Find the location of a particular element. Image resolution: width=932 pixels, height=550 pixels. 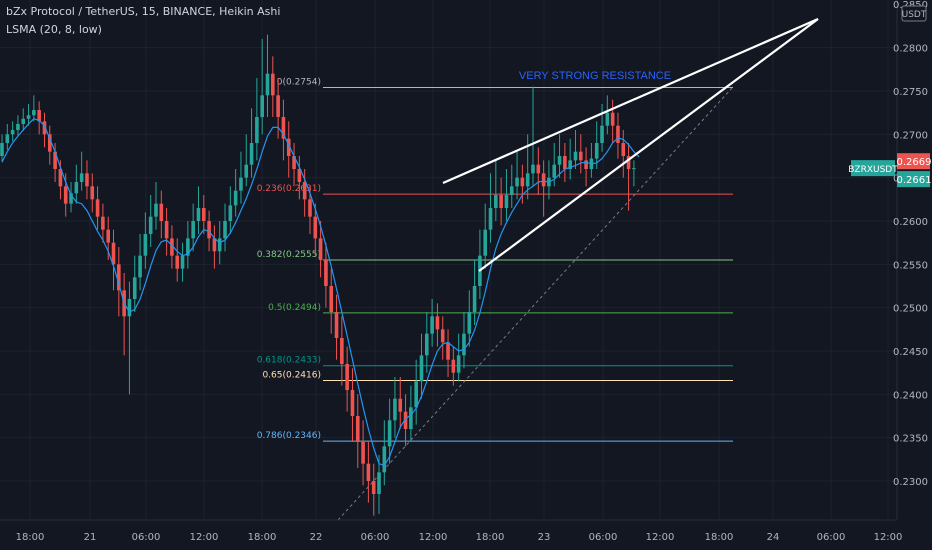

price-tick-label: 0.2800 is located at coordinates (910, 49).